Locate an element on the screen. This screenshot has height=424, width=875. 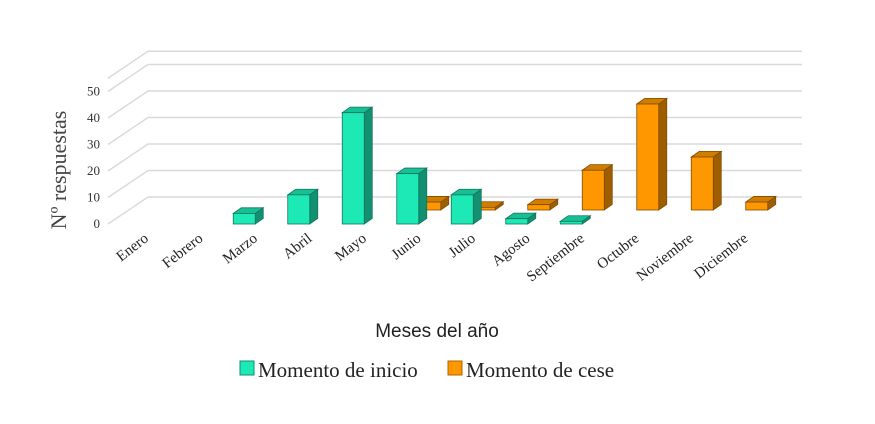
legend-label-inicio: Momento de inicio is located at coordinates (338, 370).